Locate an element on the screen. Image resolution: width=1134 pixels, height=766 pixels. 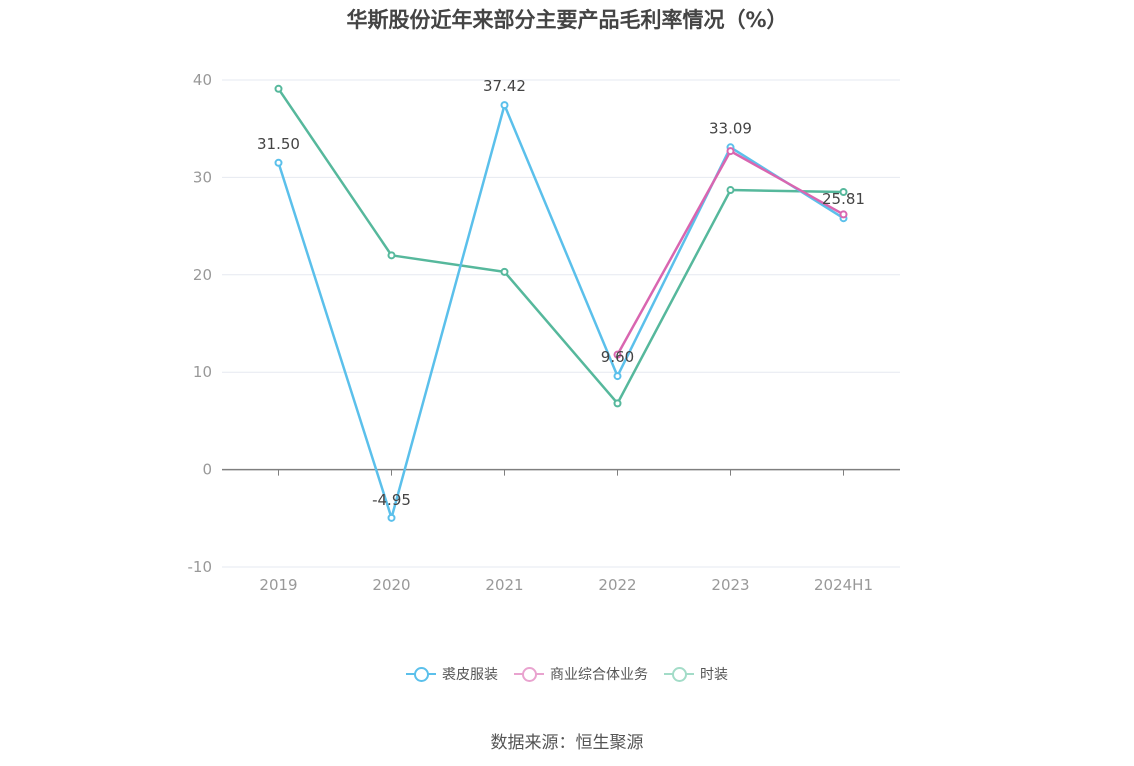
data-label: 9.60 is located at coordinates (617, 357).